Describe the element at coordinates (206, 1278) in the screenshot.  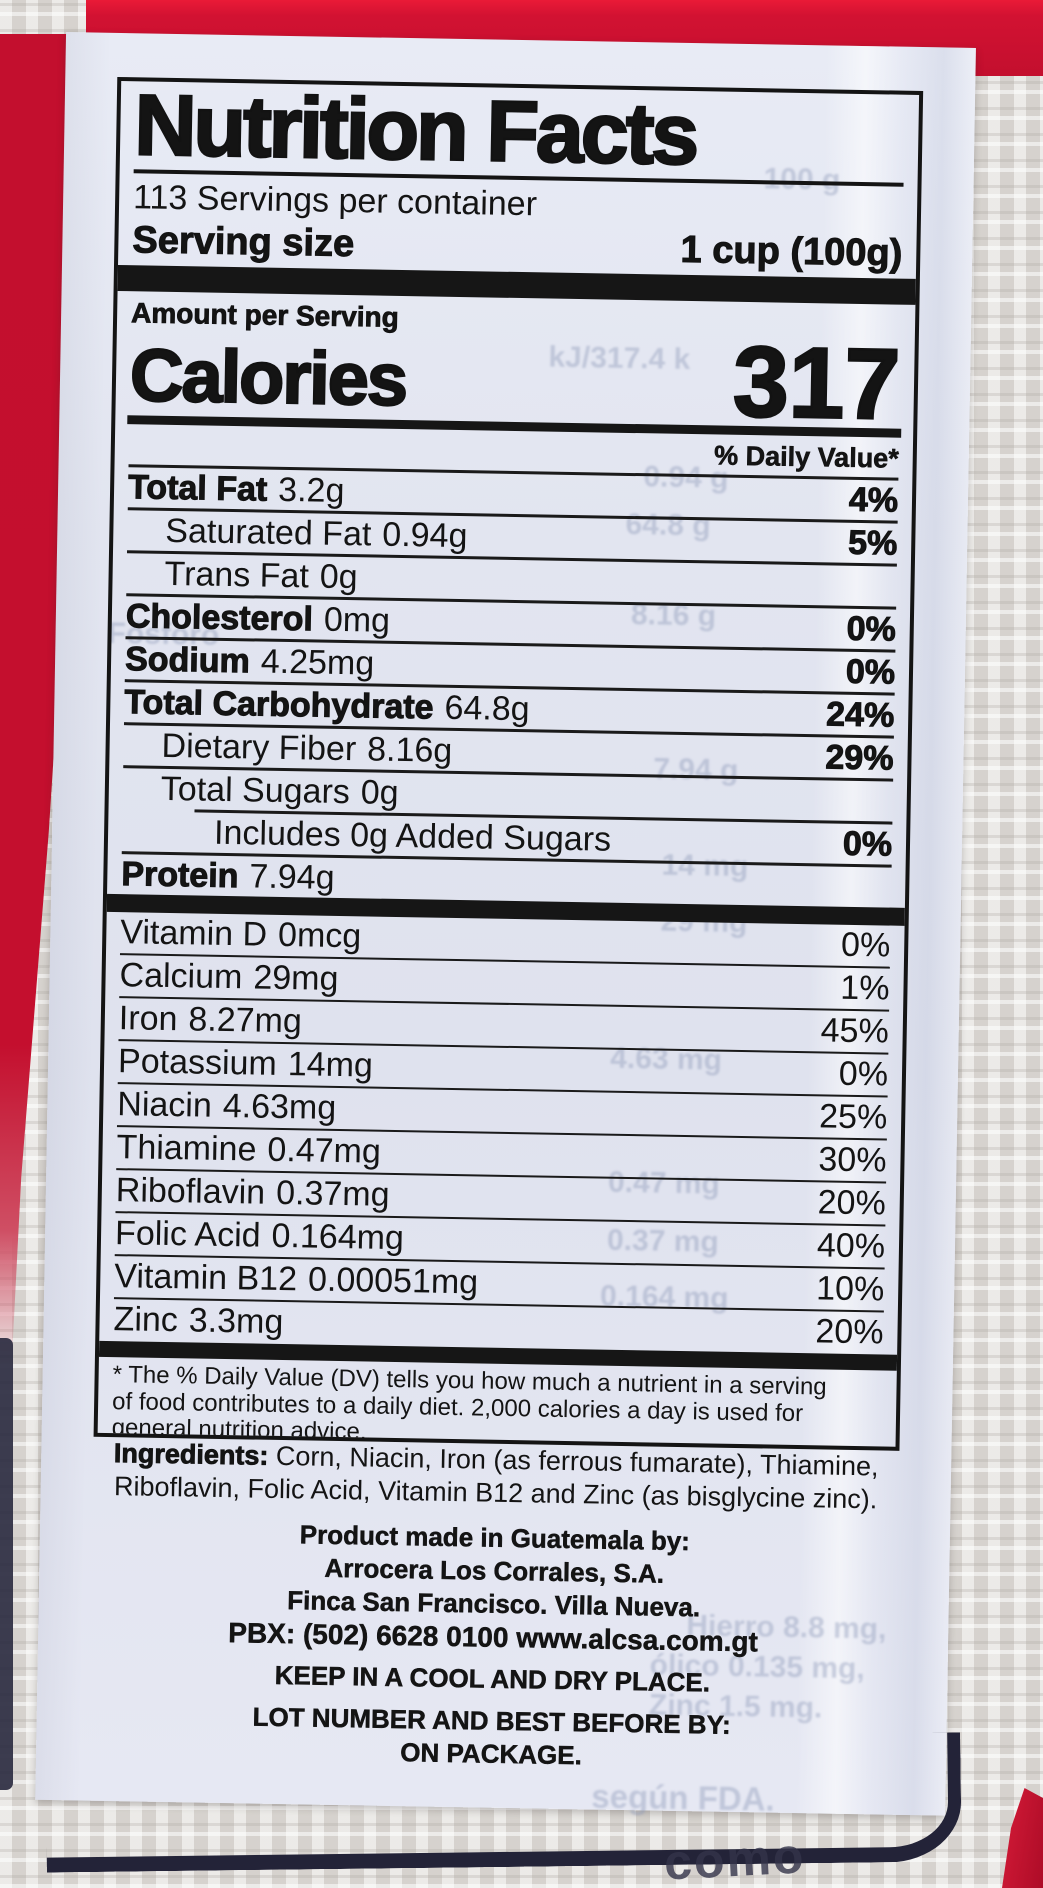
I see `nutrient-name: Vitamin B12` at that location.